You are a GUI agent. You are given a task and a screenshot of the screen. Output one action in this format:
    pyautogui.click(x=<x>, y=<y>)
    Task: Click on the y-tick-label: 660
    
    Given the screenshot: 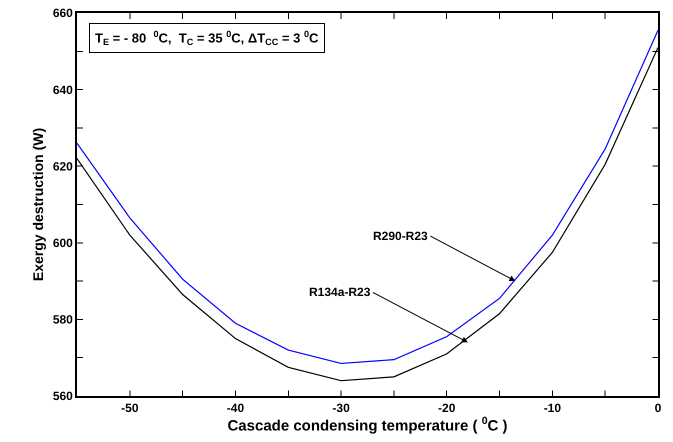 What is the action you would take?
    pyautogui.click(x=63, y=13)
    